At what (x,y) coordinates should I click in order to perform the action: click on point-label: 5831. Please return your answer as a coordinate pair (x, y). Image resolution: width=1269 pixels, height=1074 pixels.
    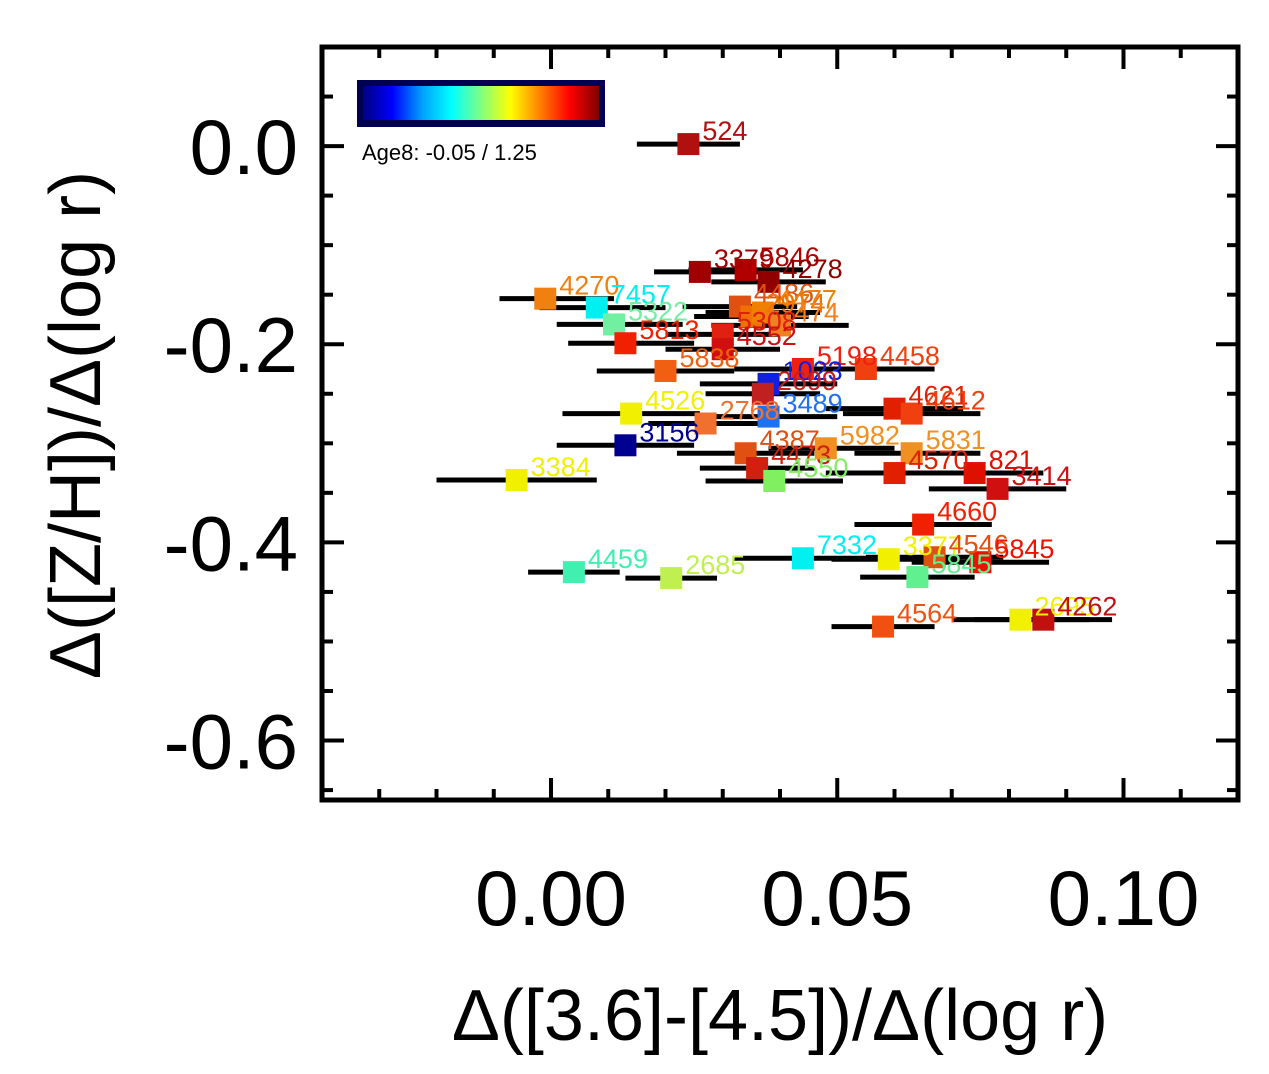
    Looking at the image, I should click on (956, 440).